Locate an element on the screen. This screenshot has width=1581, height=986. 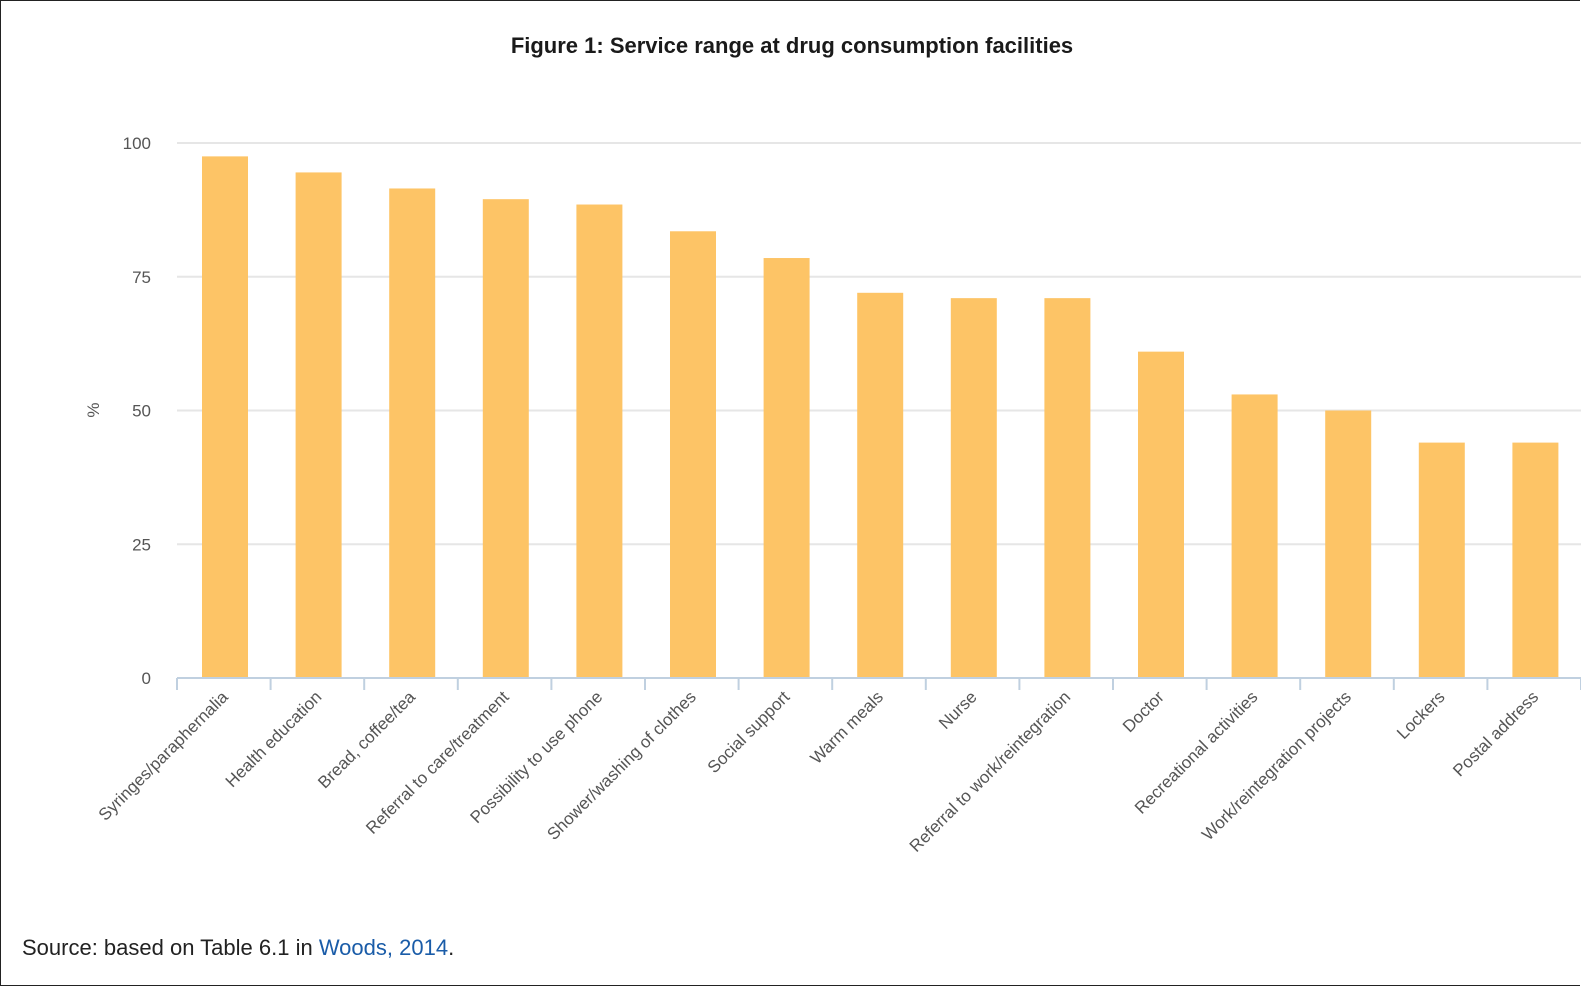
x-tick-label: Lockers is located at coordinates (1421, 715).